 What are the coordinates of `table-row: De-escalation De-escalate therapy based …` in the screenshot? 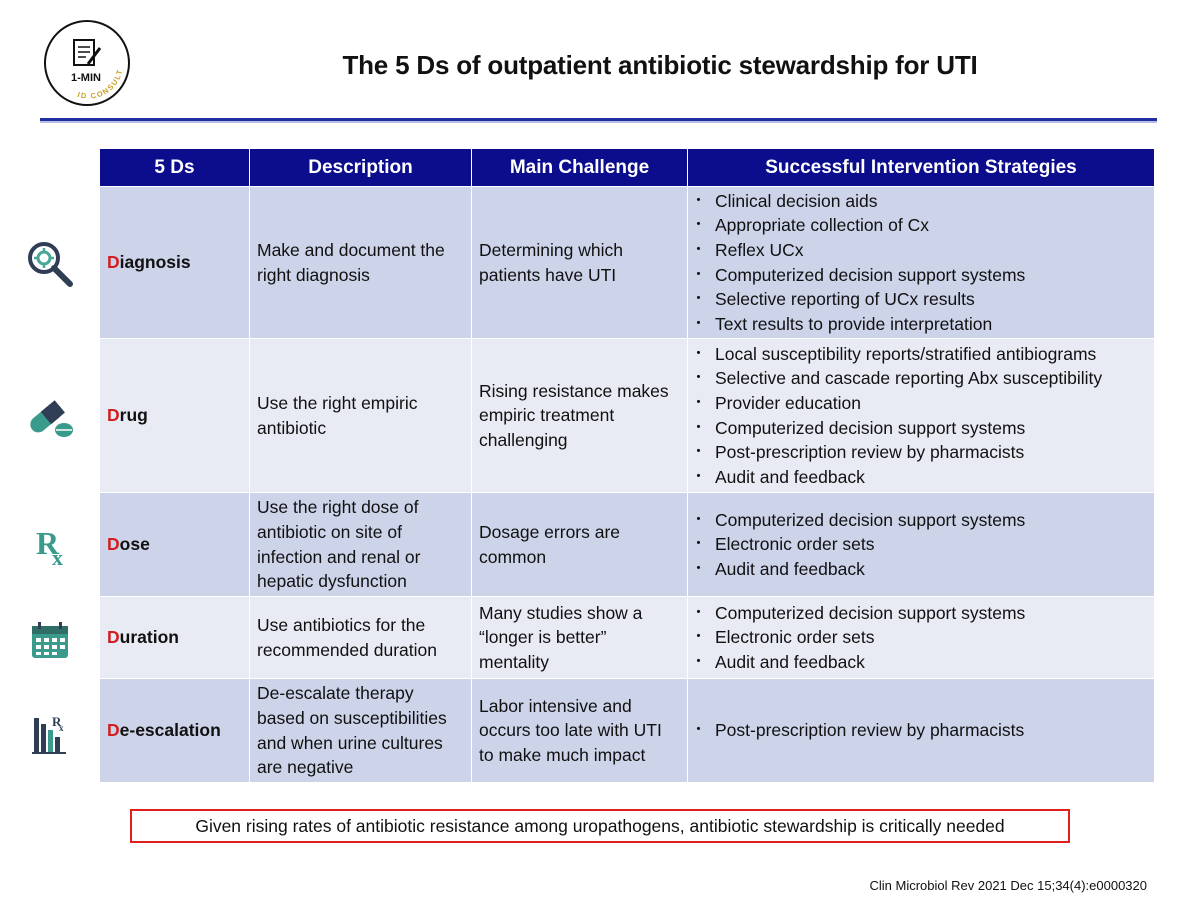 It's located at (627, 730).